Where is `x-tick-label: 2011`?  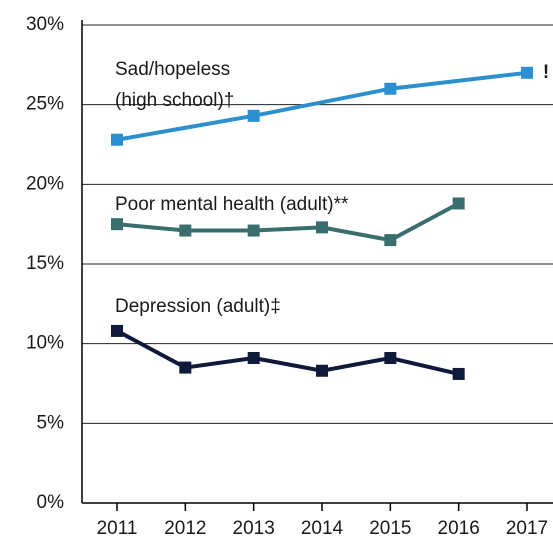 x-tick-label: 2011 is located at coordinates (117, 528).